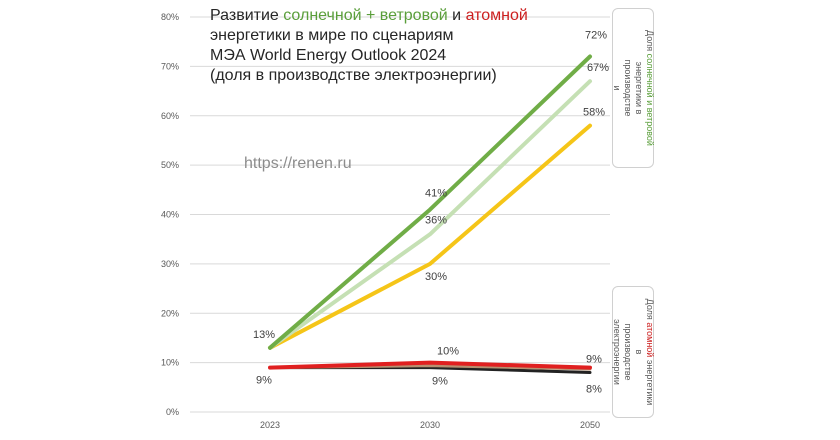  I want to click on title-text: и, so click(456, 15).